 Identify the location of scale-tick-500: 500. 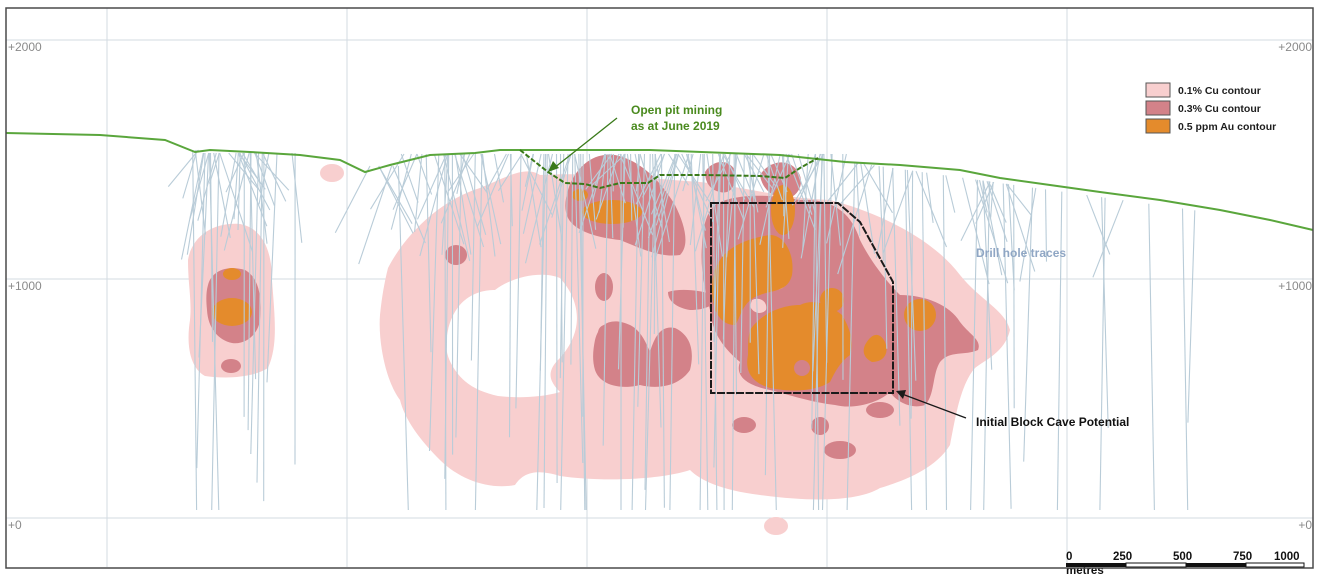
(1182, 557).